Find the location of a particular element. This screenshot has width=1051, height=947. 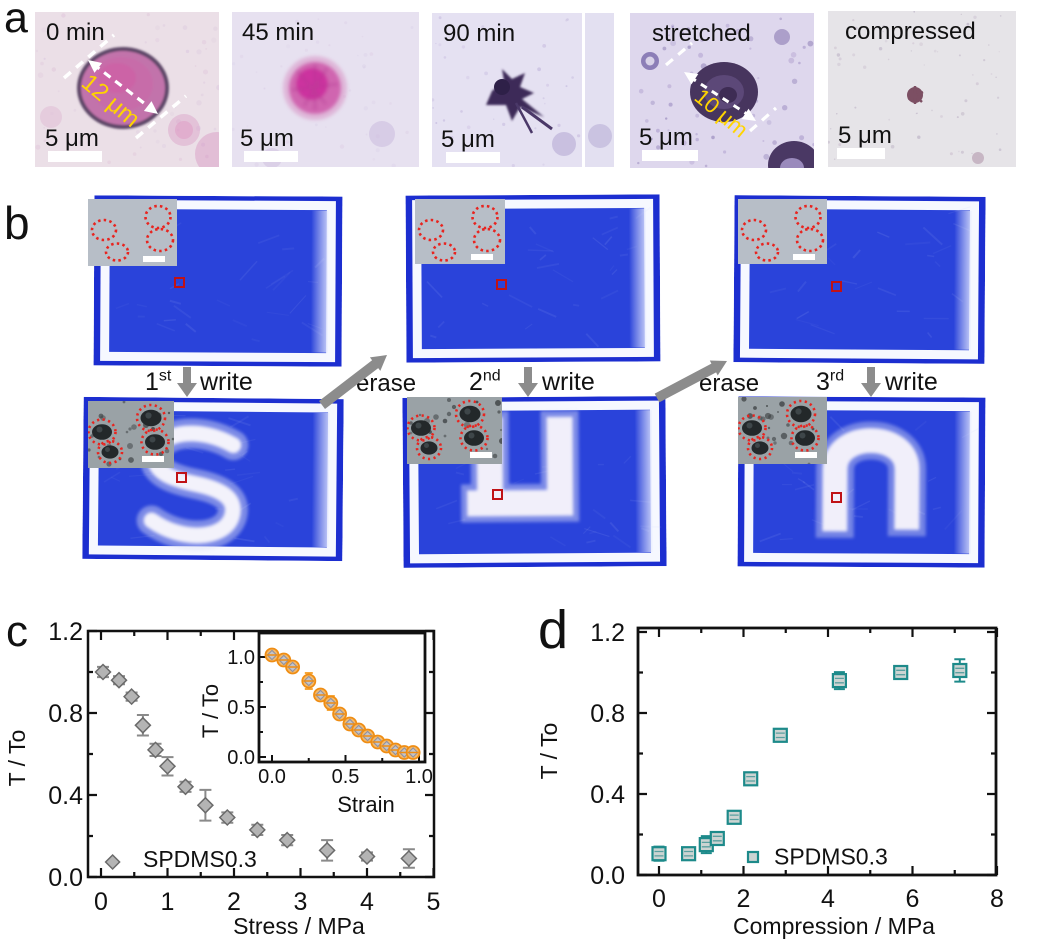

svg-text: 5 is located at coordinates (434, 902).